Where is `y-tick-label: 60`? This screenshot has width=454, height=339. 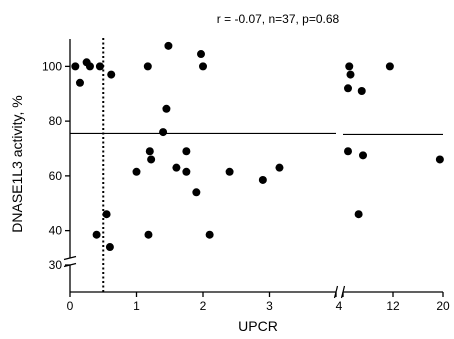 y-tick-label: 60 is located at coordinates (56, 176).